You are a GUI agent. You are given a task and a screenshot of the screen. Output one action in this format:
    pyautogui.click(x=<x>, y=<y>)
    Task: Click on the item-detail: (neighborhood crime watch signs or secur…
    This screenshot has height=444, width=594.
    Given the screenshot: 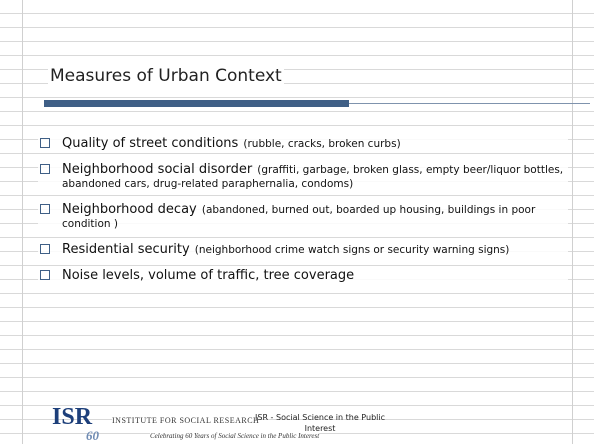 What is the action you would take?
    pyautogui.click(x=352, y=250)
    